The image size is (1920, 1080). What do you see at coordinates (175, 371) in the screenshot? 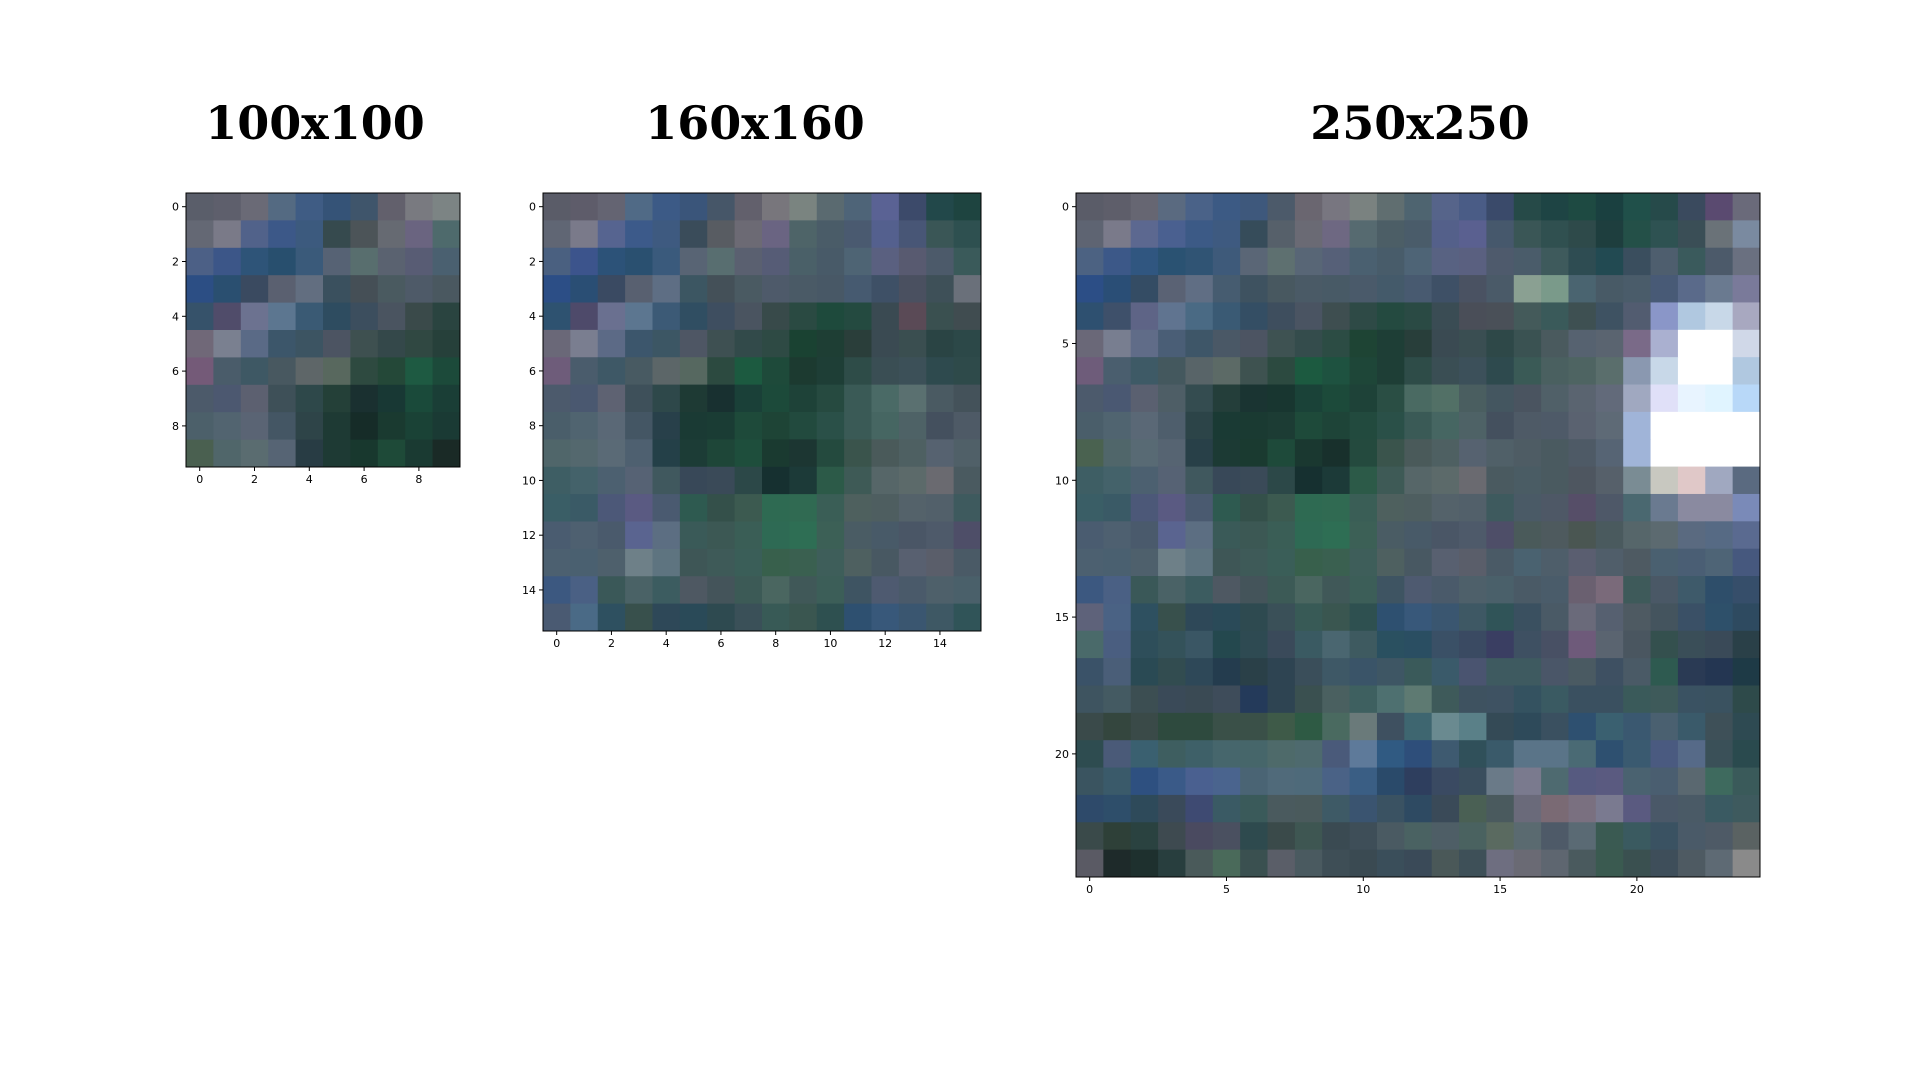
I see `y-tick-label: 6` at bounding box center [175, 371].